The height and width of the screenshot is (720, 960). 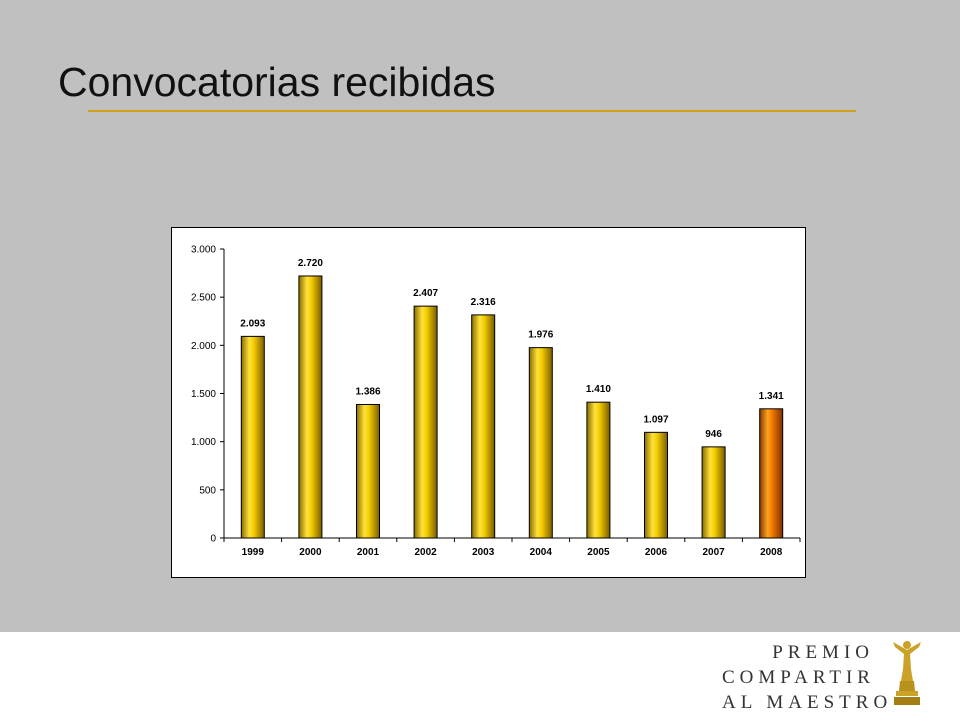 What do you see at coordinates (713, 434) in the screenshot?
I see `data-label-2007: 946` at bounding box center [713, 434].